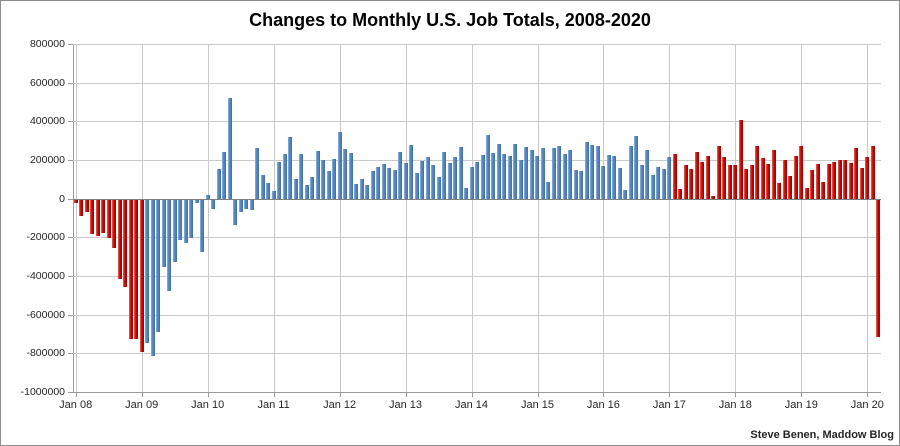  I want to click on y-tick-label: 400000, so click(47, 121).